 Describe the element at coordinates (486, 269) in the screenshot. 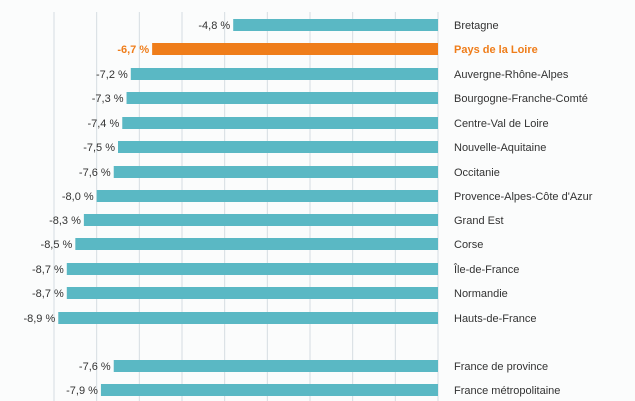

I see `category-label: Île-de-France` at that location.